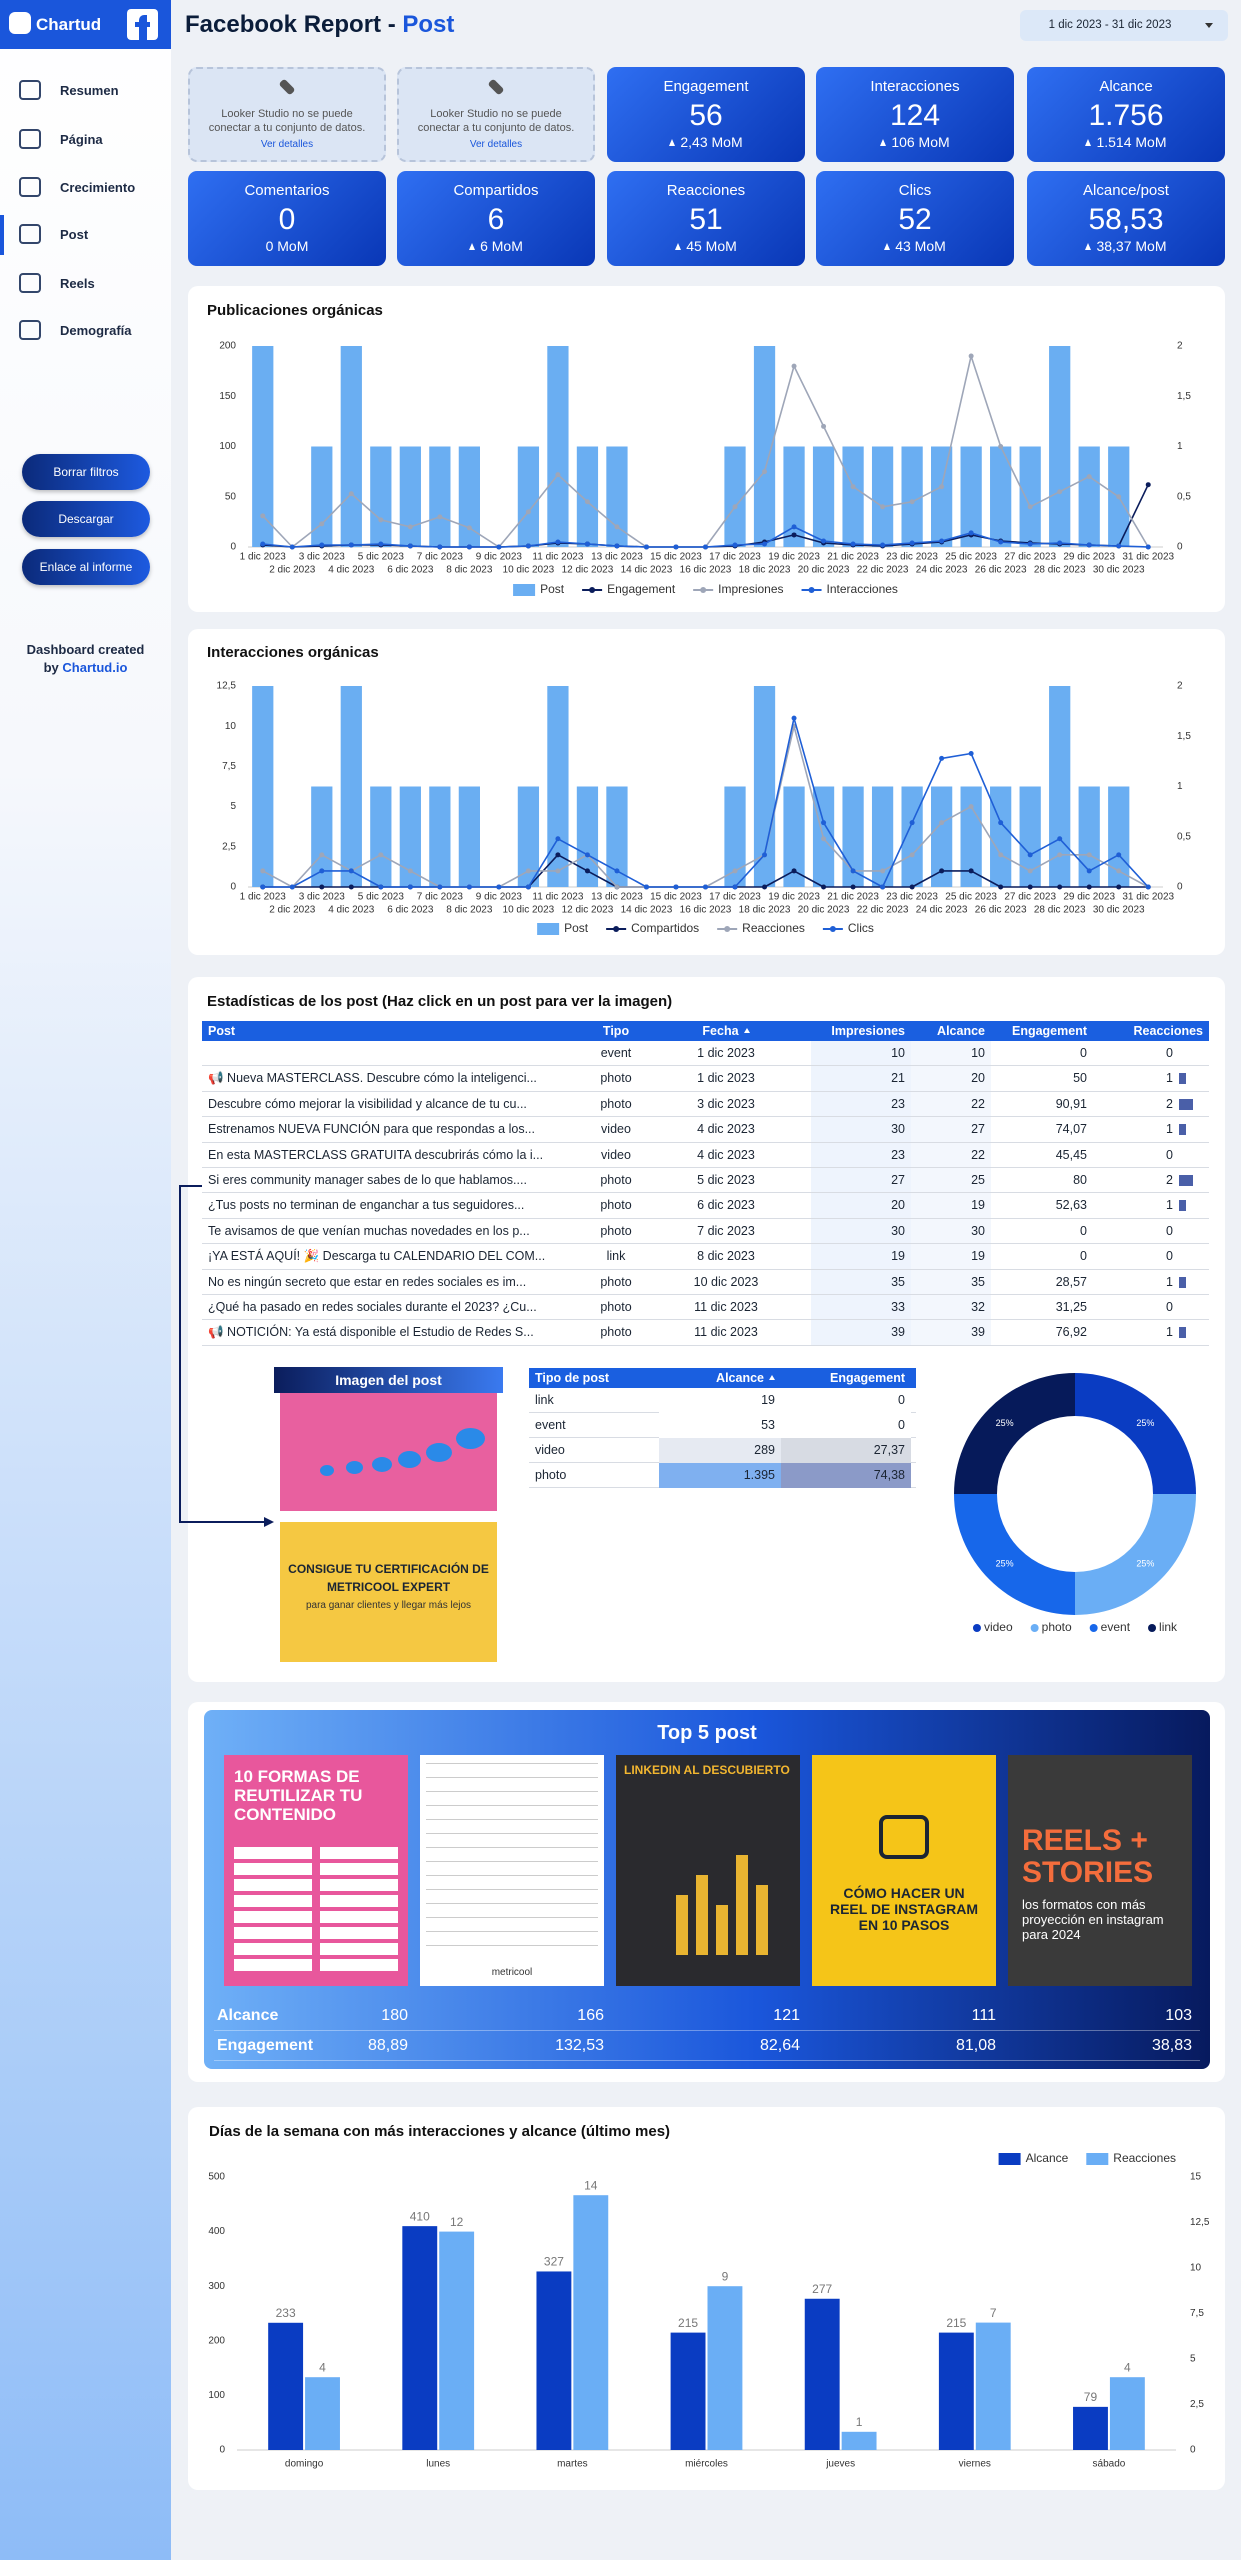 Image resolution: width=1241 pixels, height=2560 pixels. I want to click on table-cell: 50, so click(1080, 1078).